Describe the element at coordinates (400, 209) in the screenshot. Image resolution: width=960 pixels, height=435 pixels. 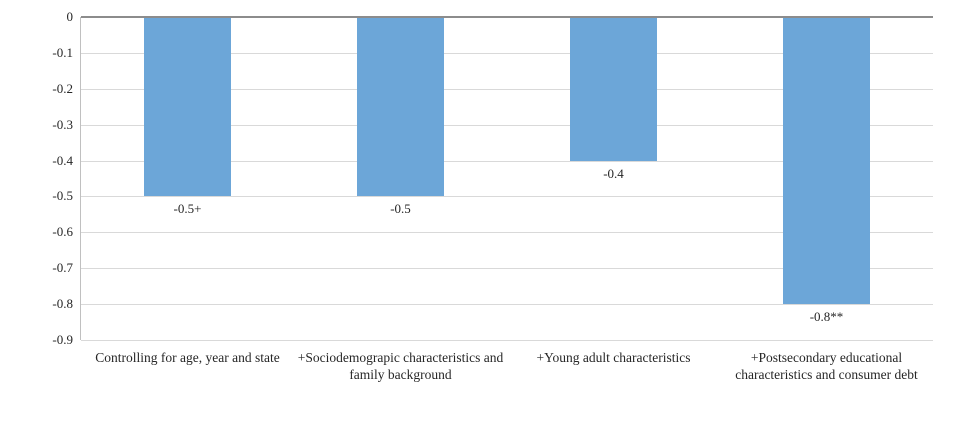
I see `bar-value-label: -0.5` at that location.